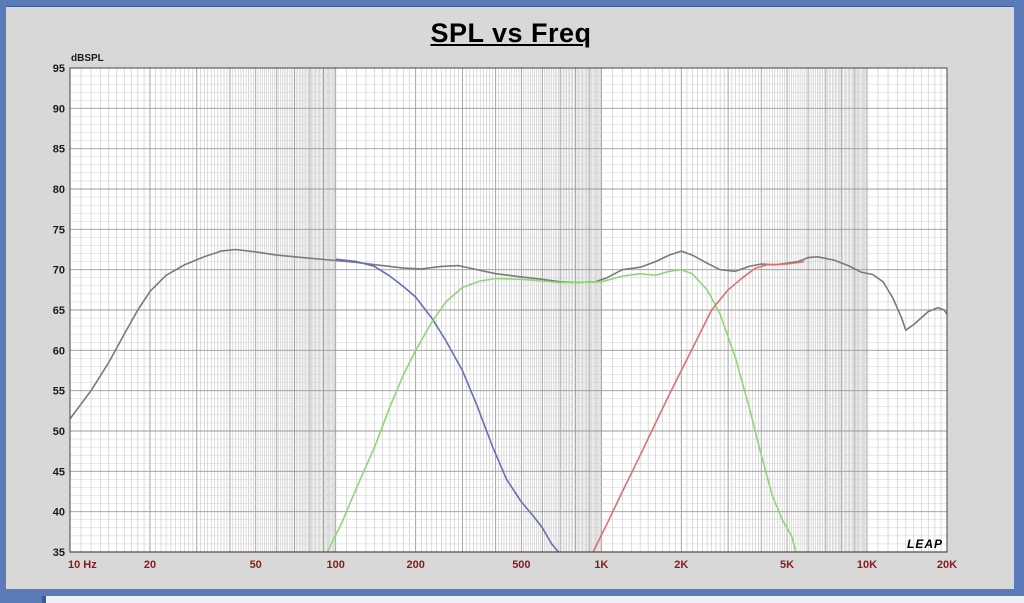  What do you see at coordinates (601, 565) in the screenshot?
I see `x-tick-label: 1K` at bounding box center [601, 565].